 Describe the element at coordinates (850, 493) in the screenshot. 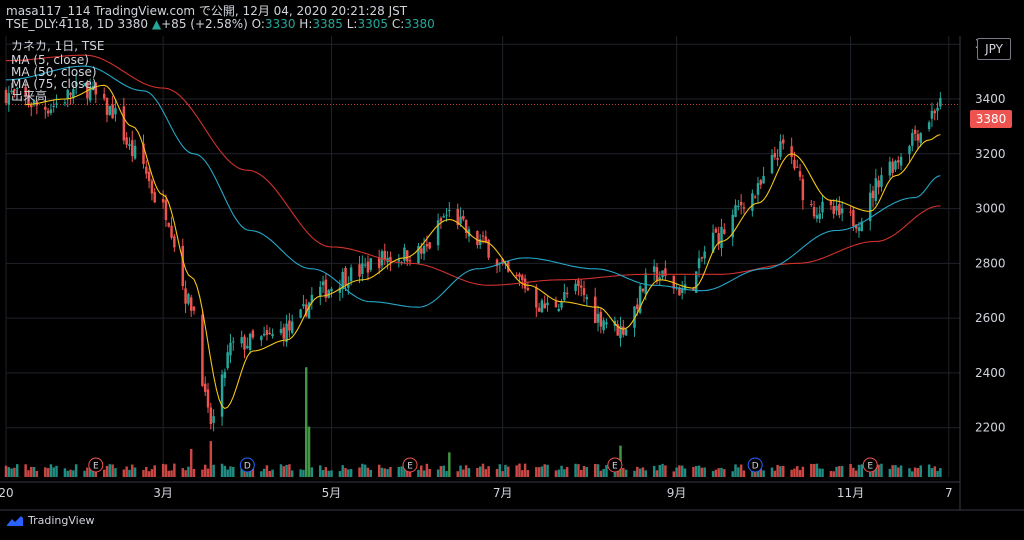

I see `x-tick-2020-11-02: 11月` at that location.